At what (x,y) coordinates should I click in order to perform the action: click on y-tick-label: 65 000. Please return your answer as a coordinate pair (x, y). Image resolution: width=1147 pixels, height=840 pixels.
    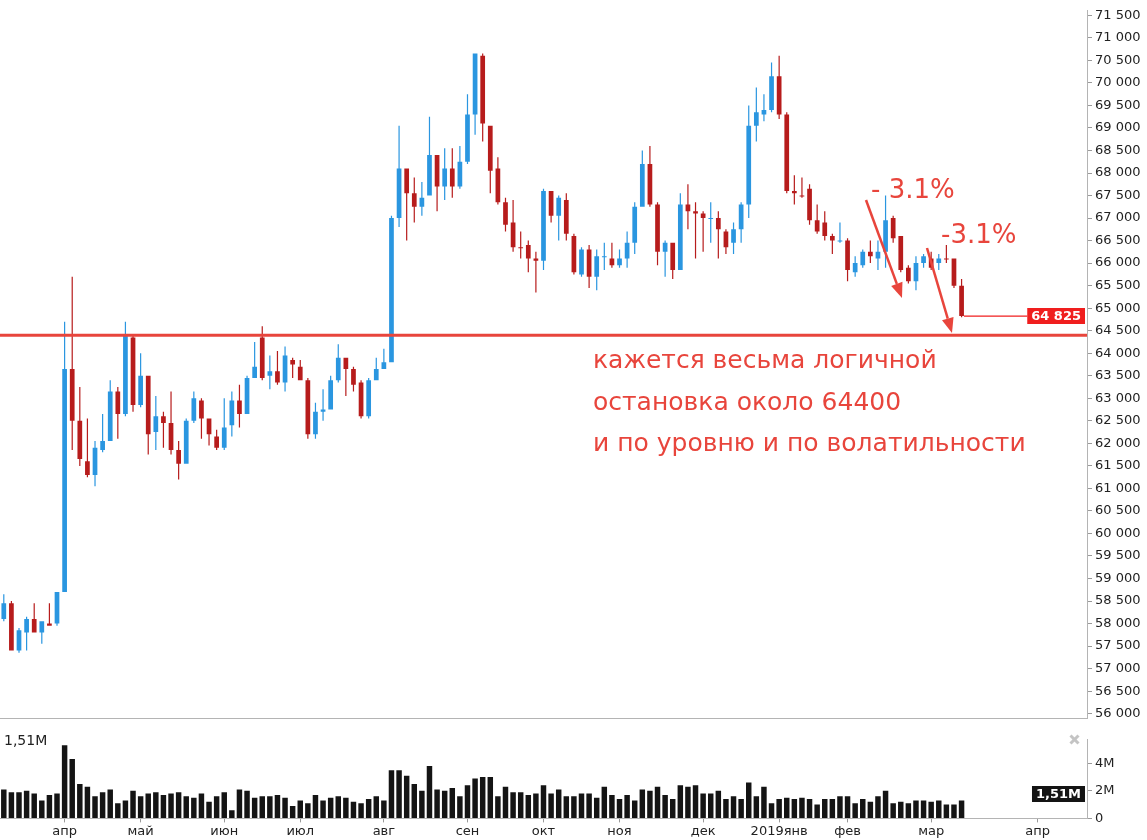
    Looking at the image, I should click on (1118, 307).